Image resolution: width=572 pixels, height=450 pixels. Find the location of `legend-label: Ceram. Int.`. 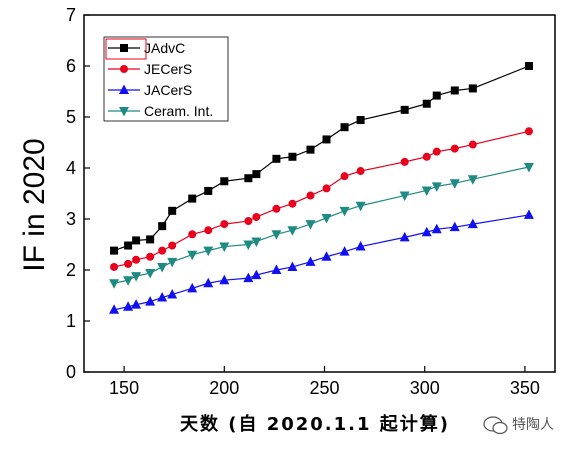

legend-label: Ceram. Int. is located at coordinates (178, 111).